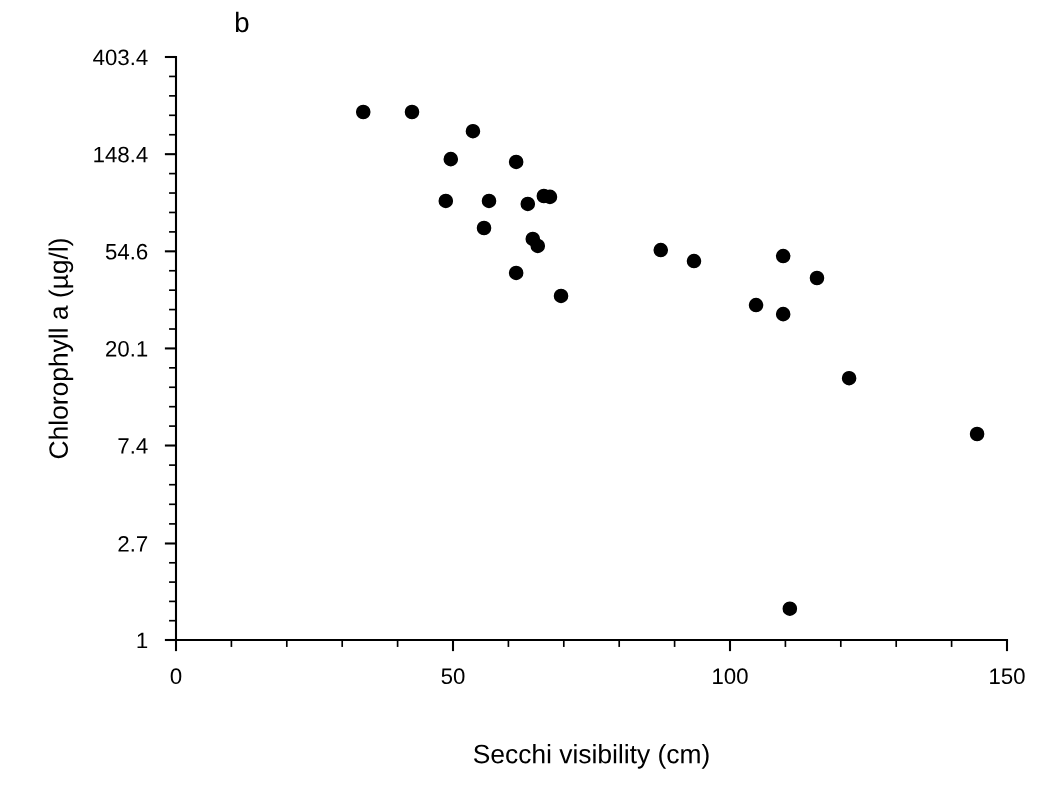 The width and height of the screenshot is (1044, 789). I want to click on y-tick-label: 2.7, so click(133, 544).